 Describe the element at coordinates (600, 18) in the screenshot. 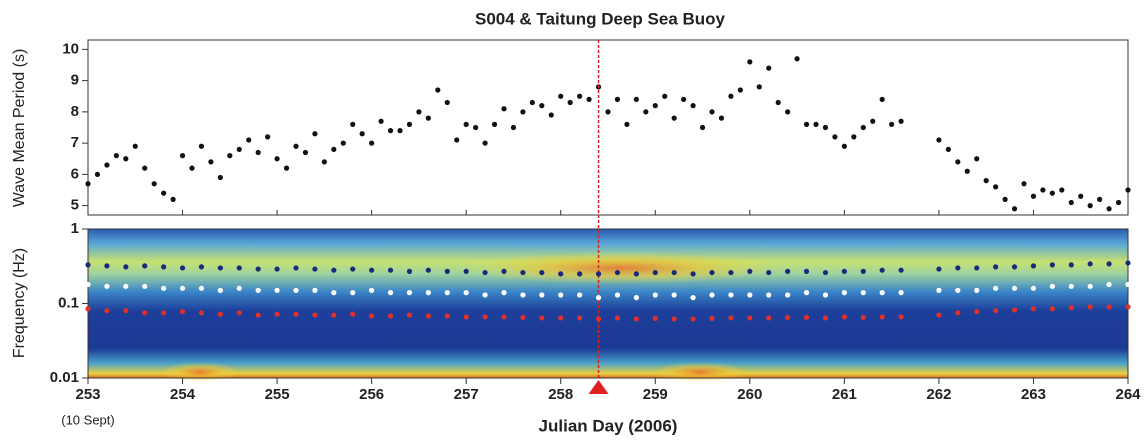

I see `chart-title: S004 & Taitung Deep Sea Buoy` at that location.